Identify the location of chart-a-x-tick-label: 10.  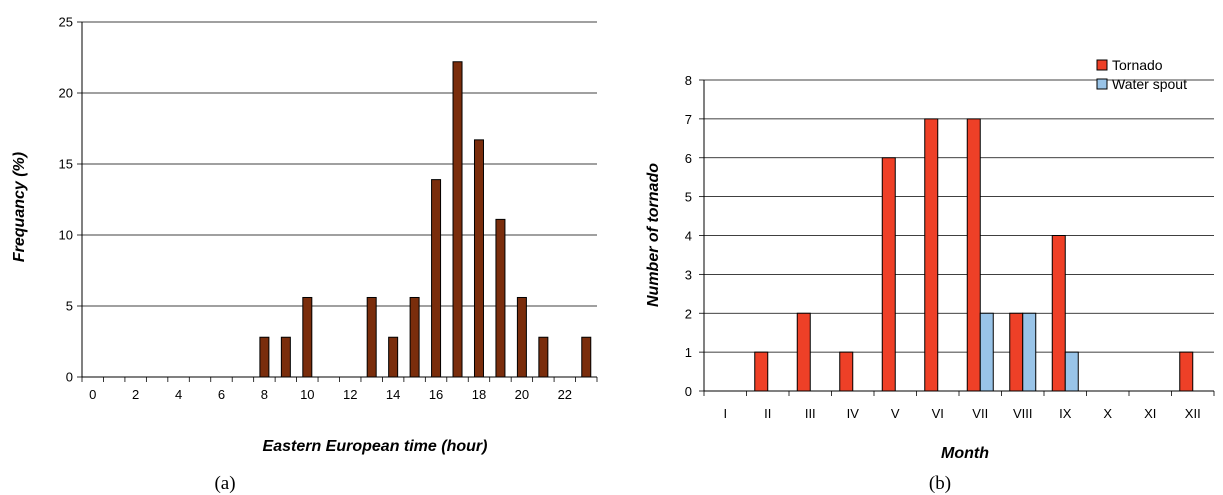
(307, 394).